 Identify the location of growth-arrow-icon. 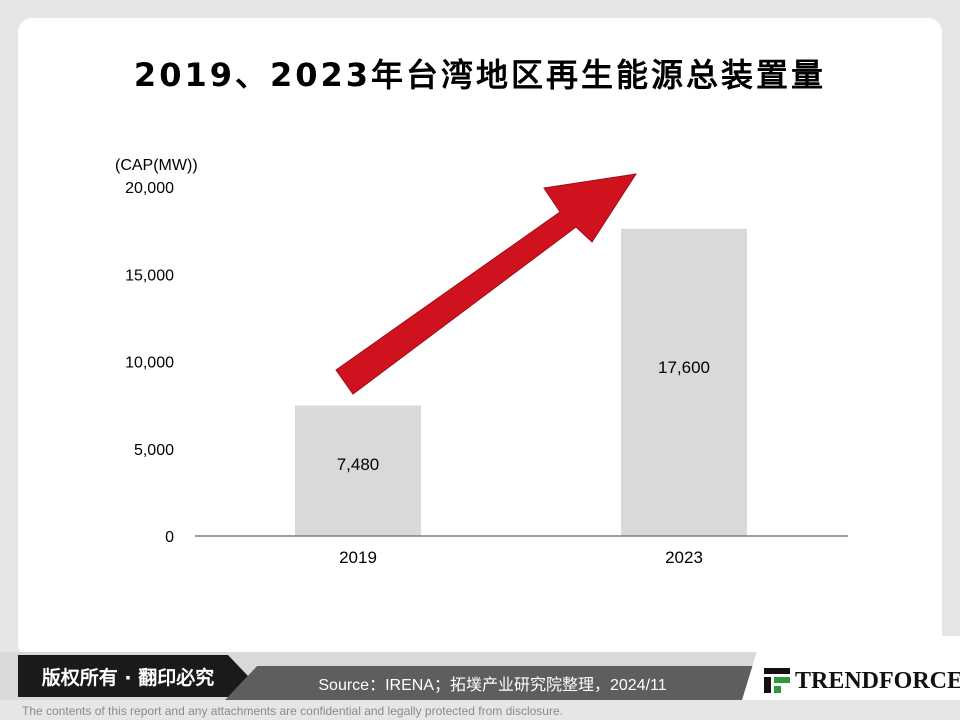
(486, 284).